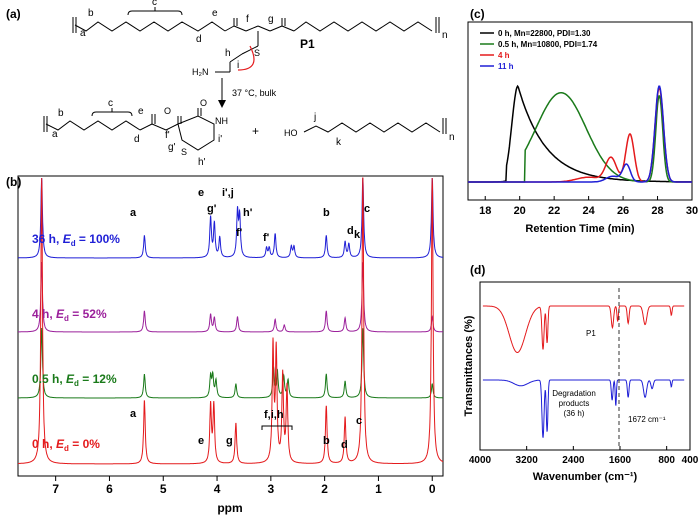  I want to click on nmr-tick-label: 4, so click(217, 489).